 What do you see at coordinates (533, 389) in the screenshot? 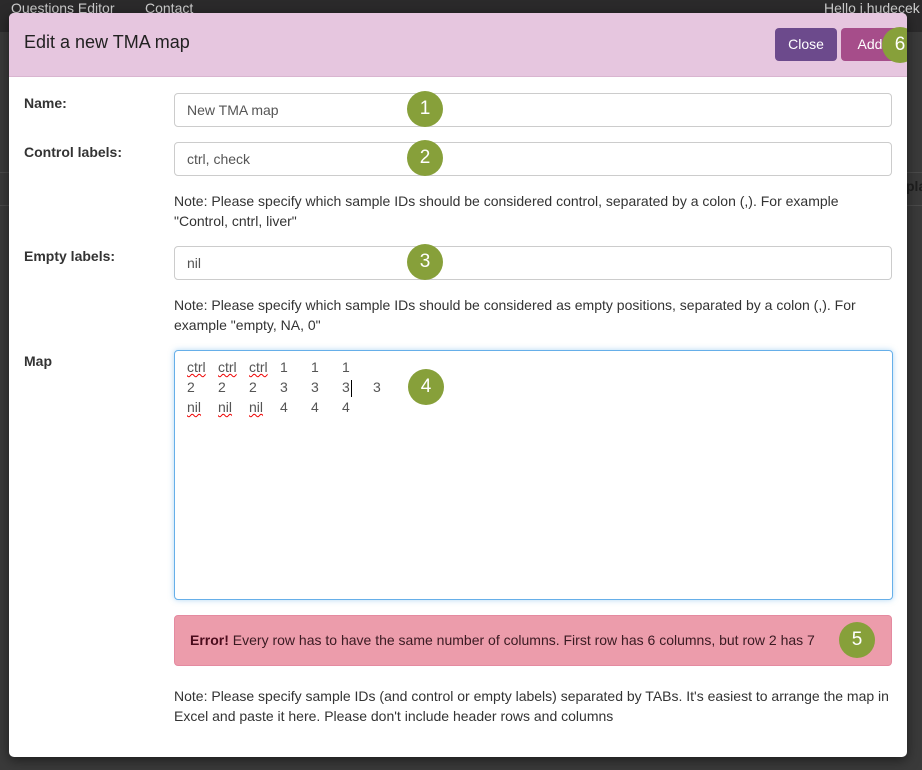
I see `map-row: 2 2 2 3 3 3 3` at bounding box center [533, 389].